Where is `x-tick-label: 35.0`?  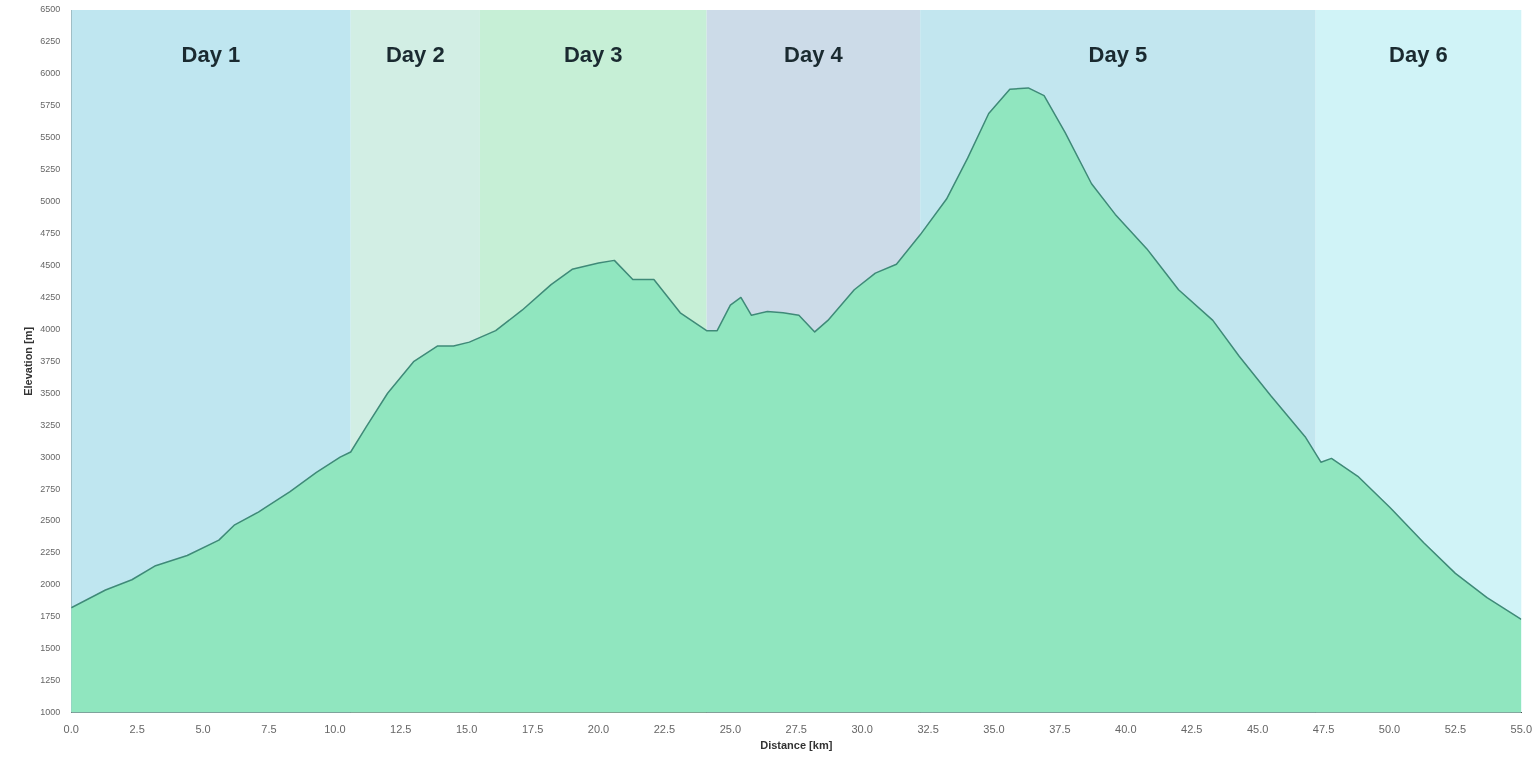
x-tick-label: 35.0 is located at coordinates (994, 729).